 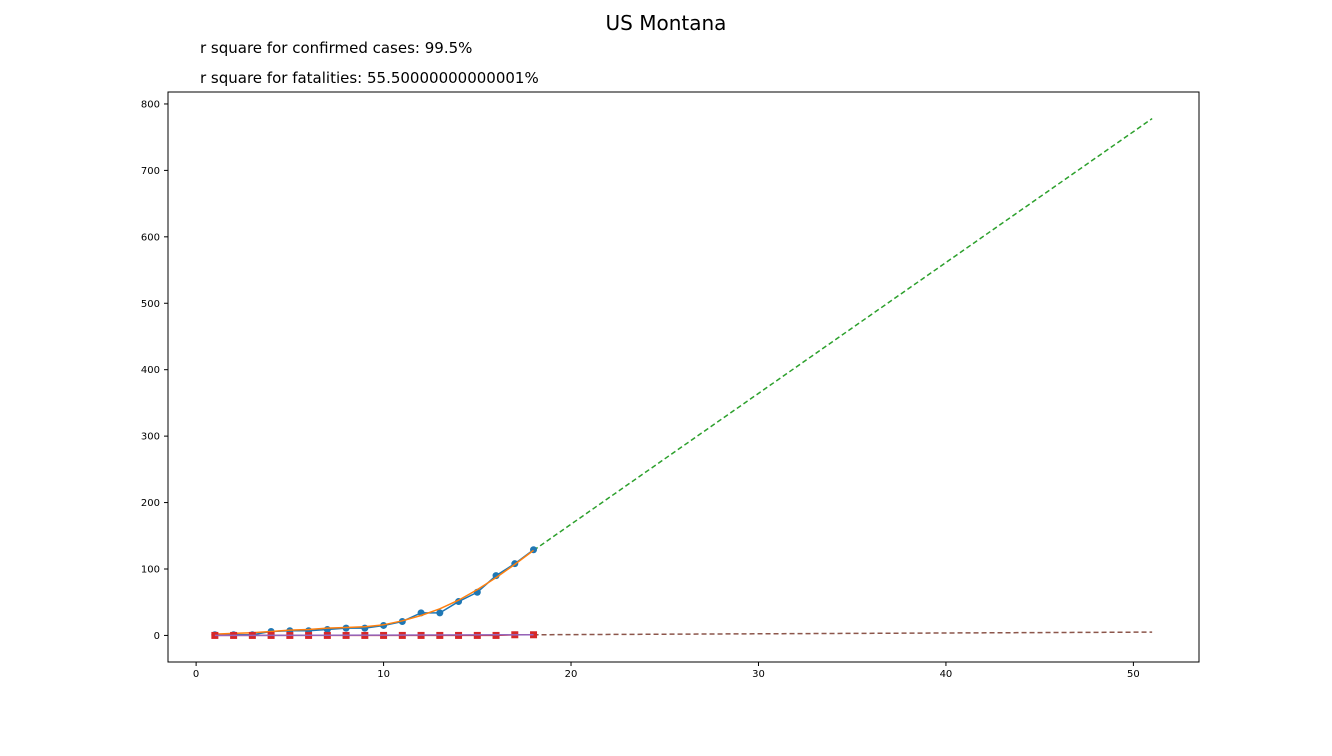 I want to click on series-fatalities-fit, so click(x=374, y=635).